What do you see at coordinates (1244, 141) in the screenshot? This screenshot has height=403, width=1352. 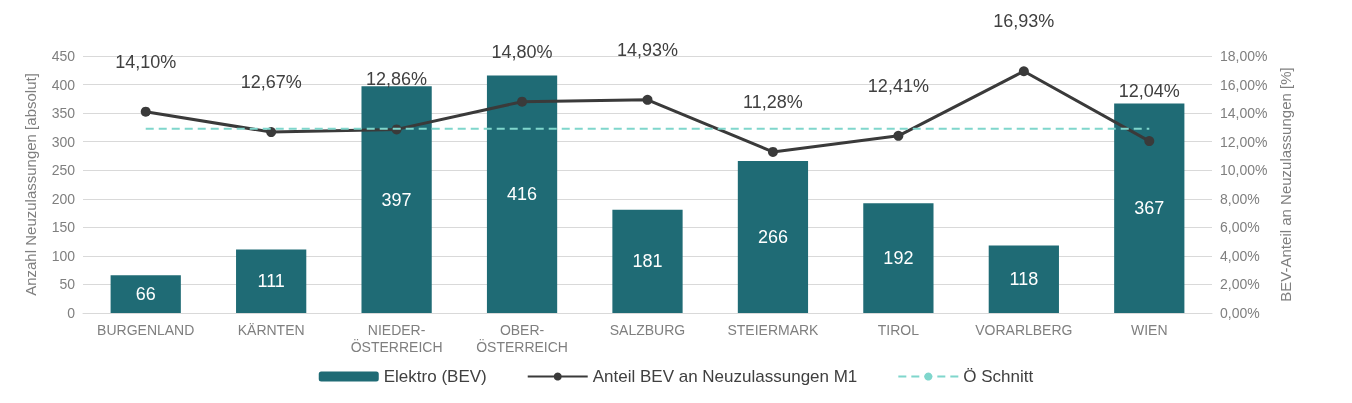 I see `y2-tick-label: 12,00%` at bounding box center [1244, 141].